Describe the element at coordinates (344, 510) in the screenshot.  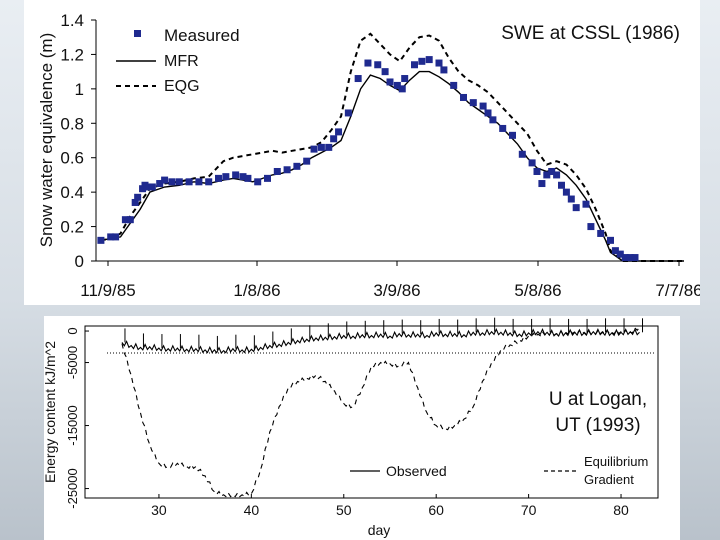
I see `energy-x-tick-label: 50` at that location.